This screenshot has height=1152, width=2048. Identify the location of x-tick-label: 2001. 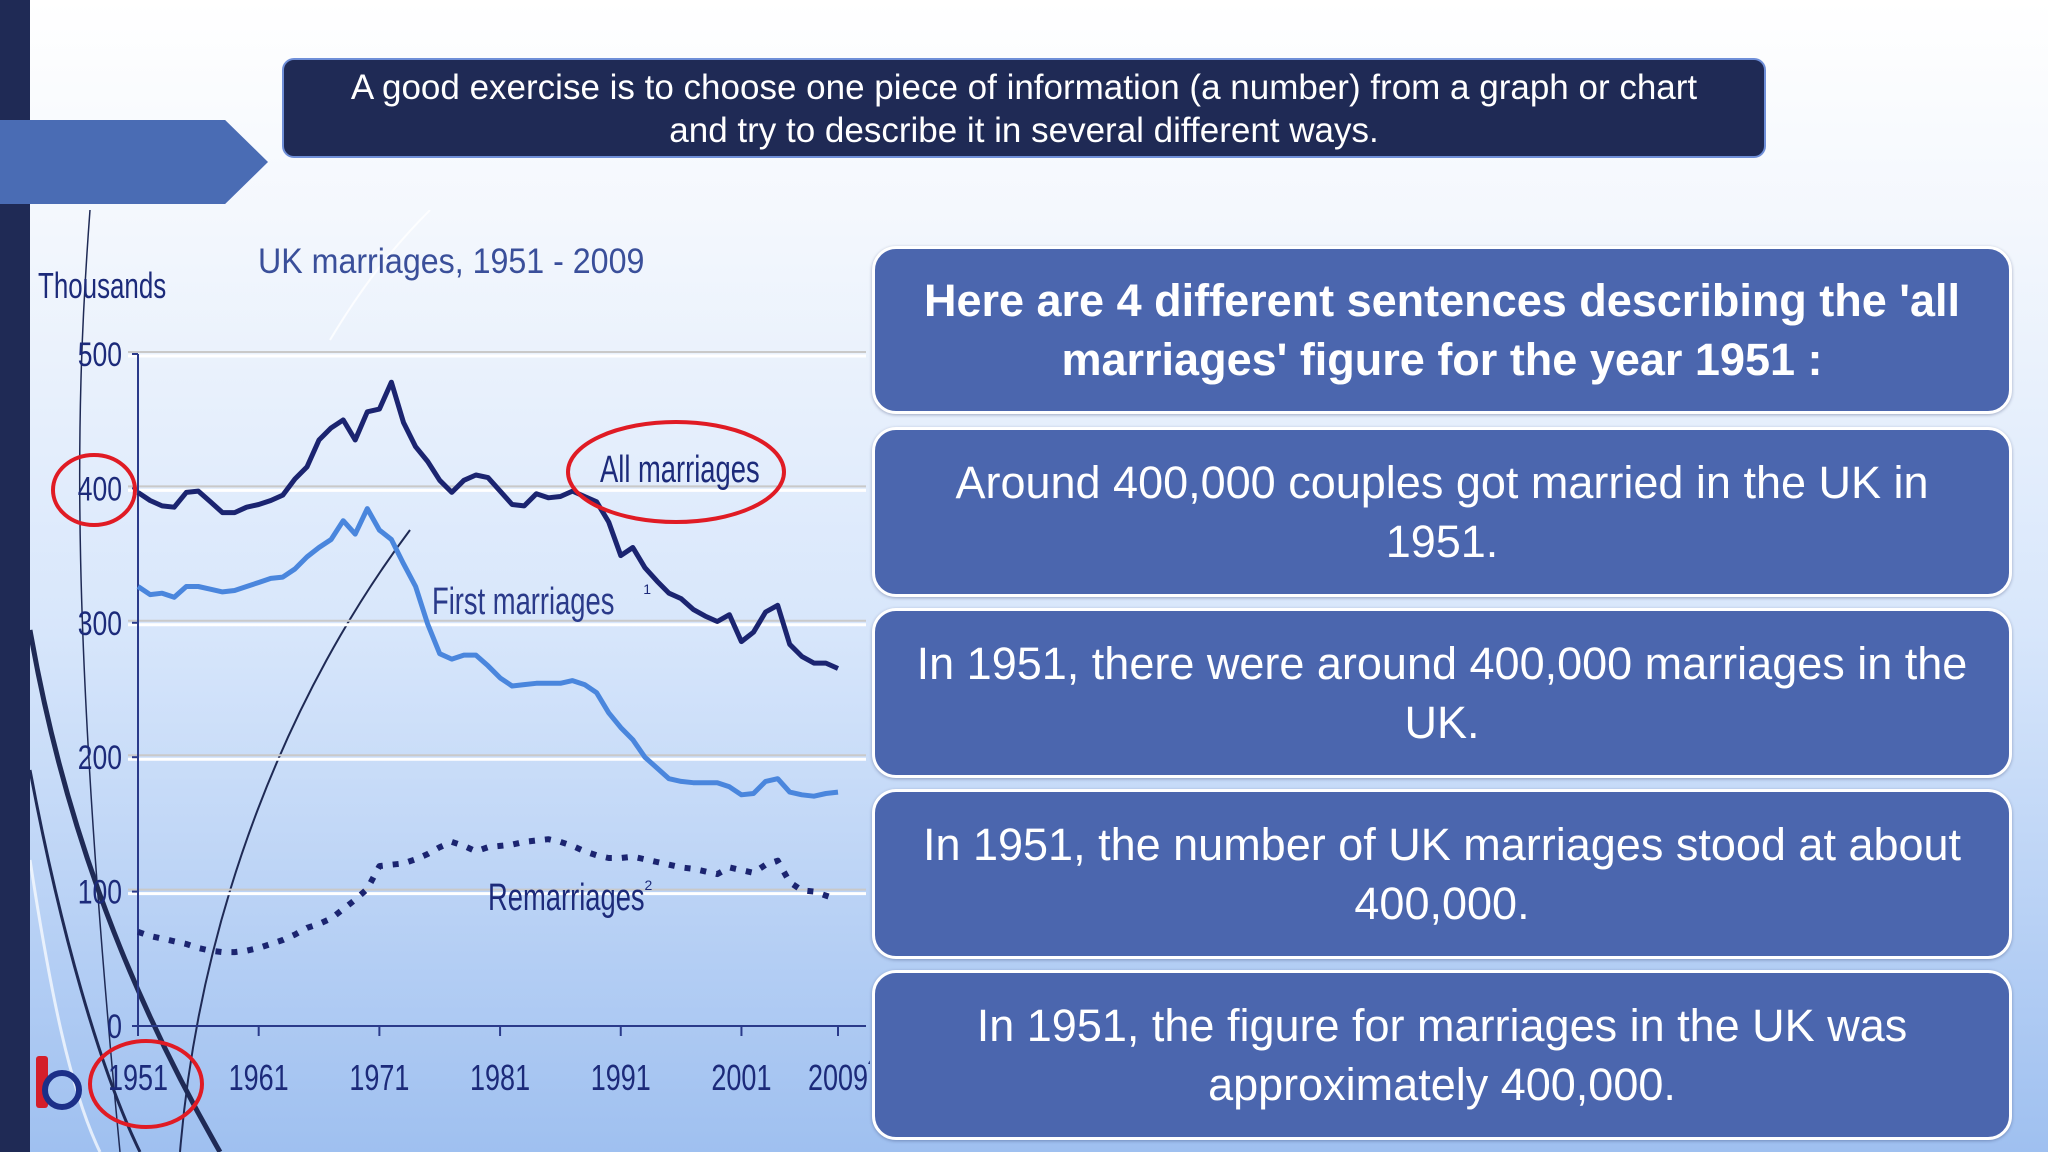
(741, 1077).